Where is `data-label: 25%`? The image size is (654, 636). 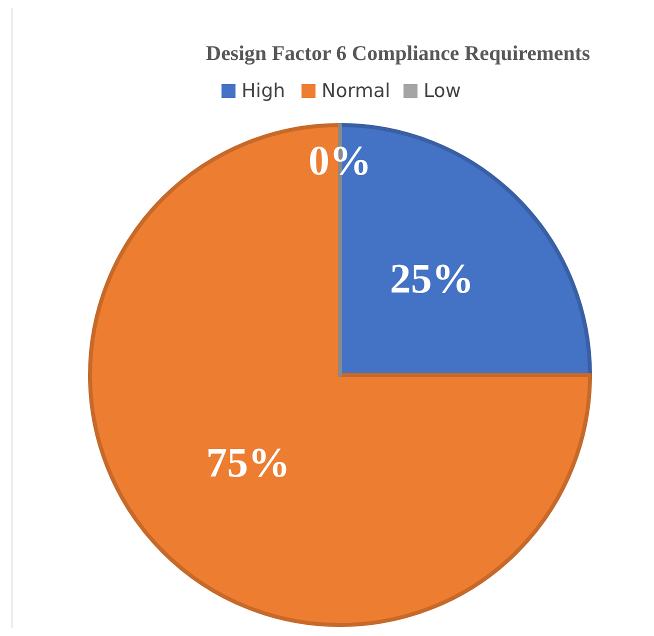 data-label: 25% is located at coordinates (432, 279).